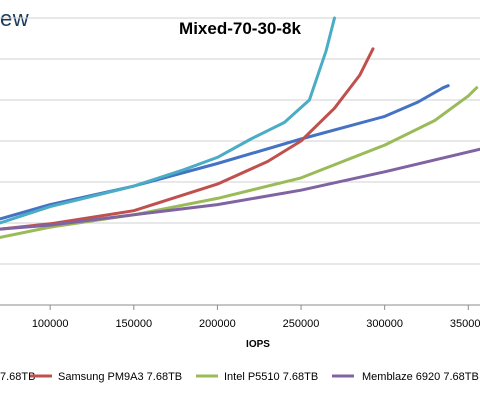  Describe the element at coordinates (384, 324) in the screenshot. I see `x-tick-label: 300000` at that location.